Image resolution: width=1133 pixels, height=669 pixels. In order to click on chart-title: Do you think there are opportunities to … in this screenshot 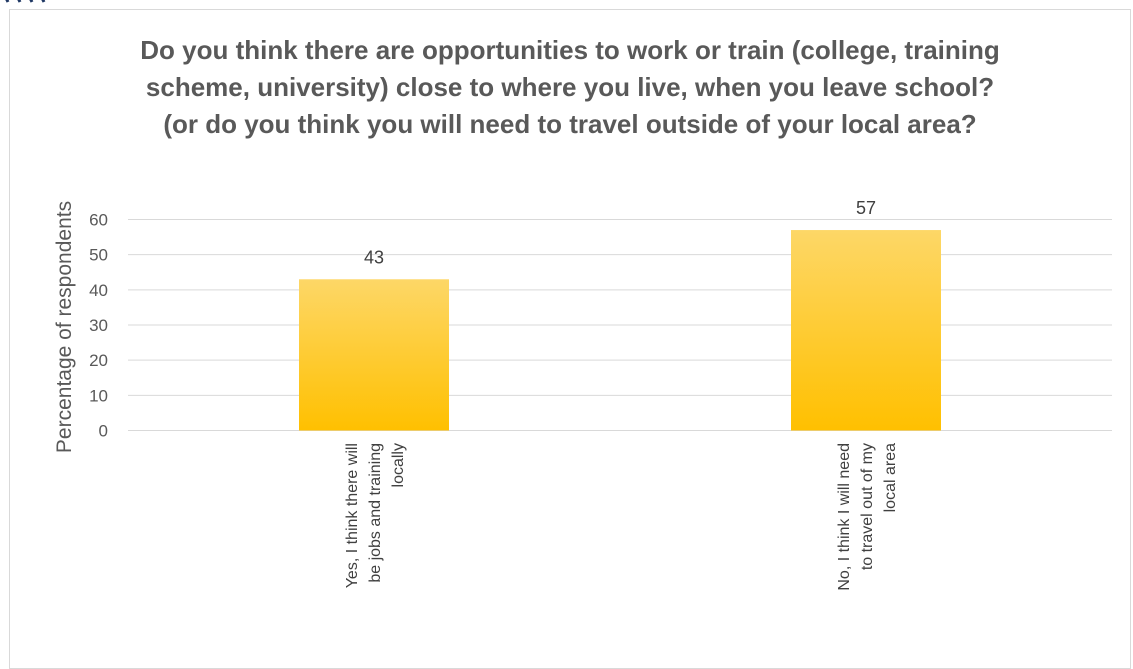, I will do `click(570, 87)`.